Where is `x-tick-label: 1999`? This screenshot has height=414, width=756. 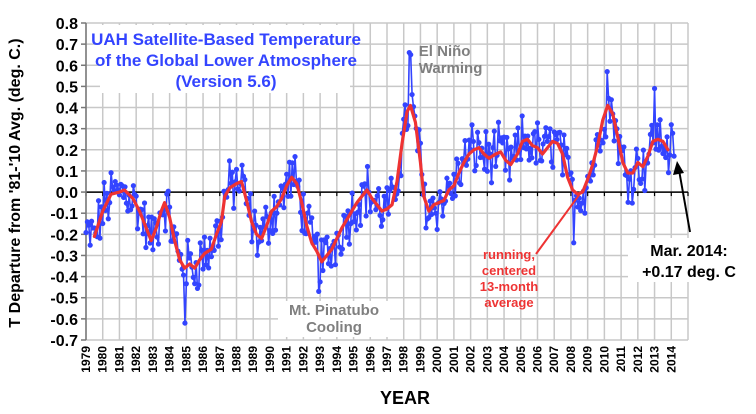
x-tick-label: 1999 is located at coordinates (420, 359).